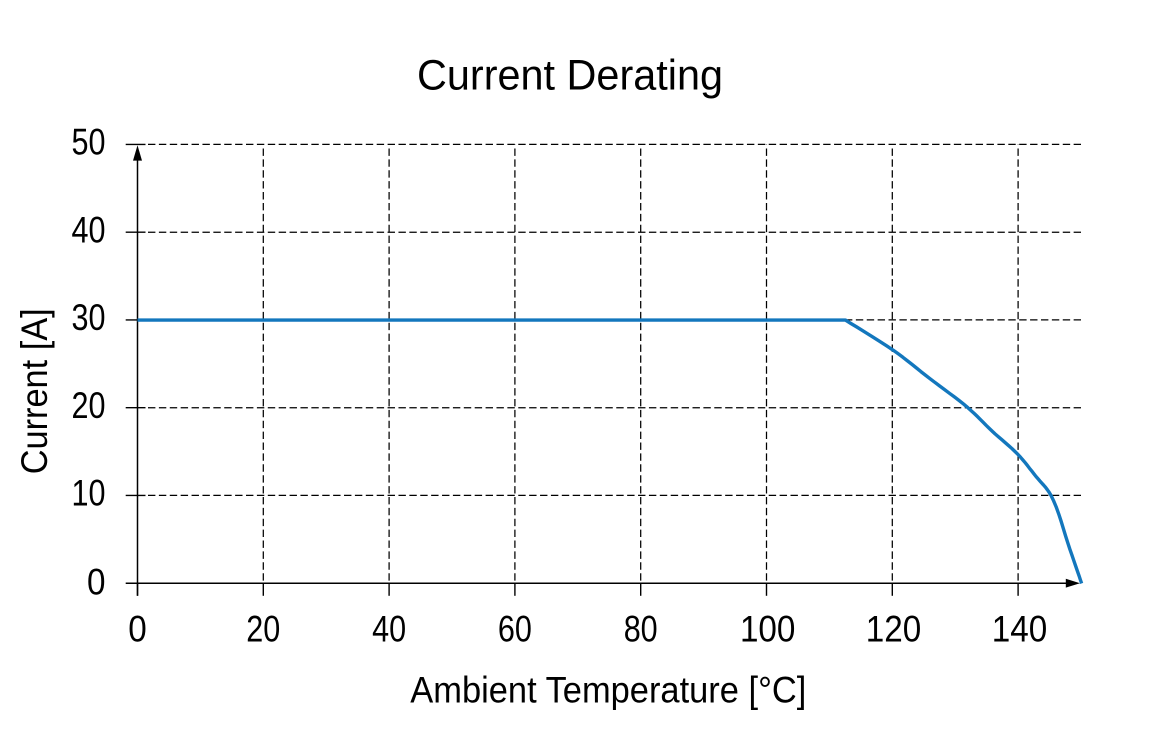 The height and width of the screenshot is (751, 1162). Describe the element at coordinates (641, 629) in the screenshot. I see `svg-text: 80` at that location.